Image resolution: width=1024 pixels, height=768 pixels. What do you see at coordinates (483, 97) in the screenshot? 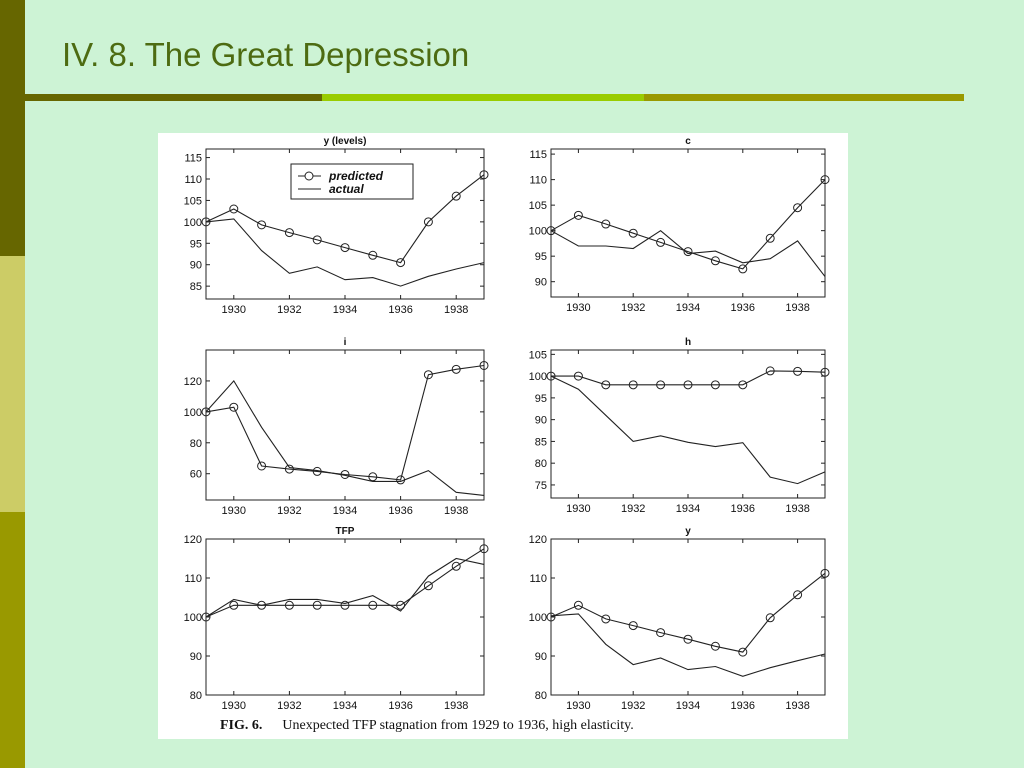
I see `title-rule-middle` at bounding box center [483, 97].